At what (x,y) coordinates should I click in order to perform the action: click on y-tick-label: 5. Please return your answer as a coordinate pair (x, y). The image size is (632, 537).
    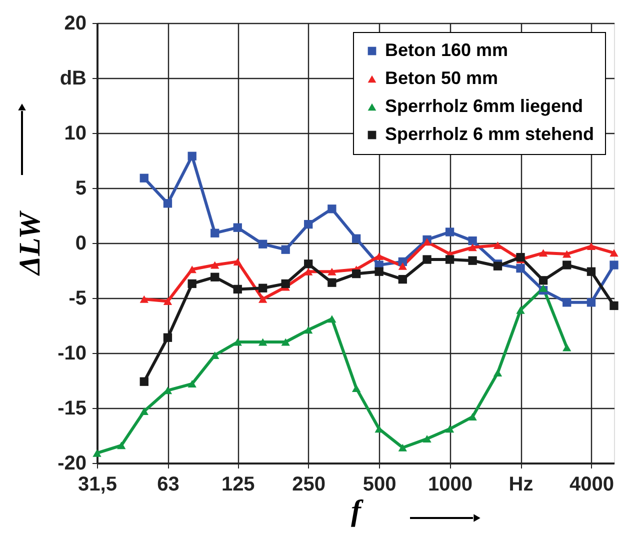
    Looking at the image, I should click on (80, 189).